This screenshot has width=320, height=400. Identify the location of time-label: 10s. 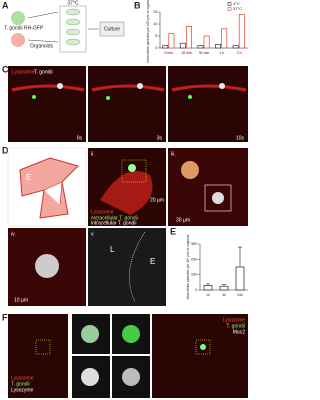
(240, 138).